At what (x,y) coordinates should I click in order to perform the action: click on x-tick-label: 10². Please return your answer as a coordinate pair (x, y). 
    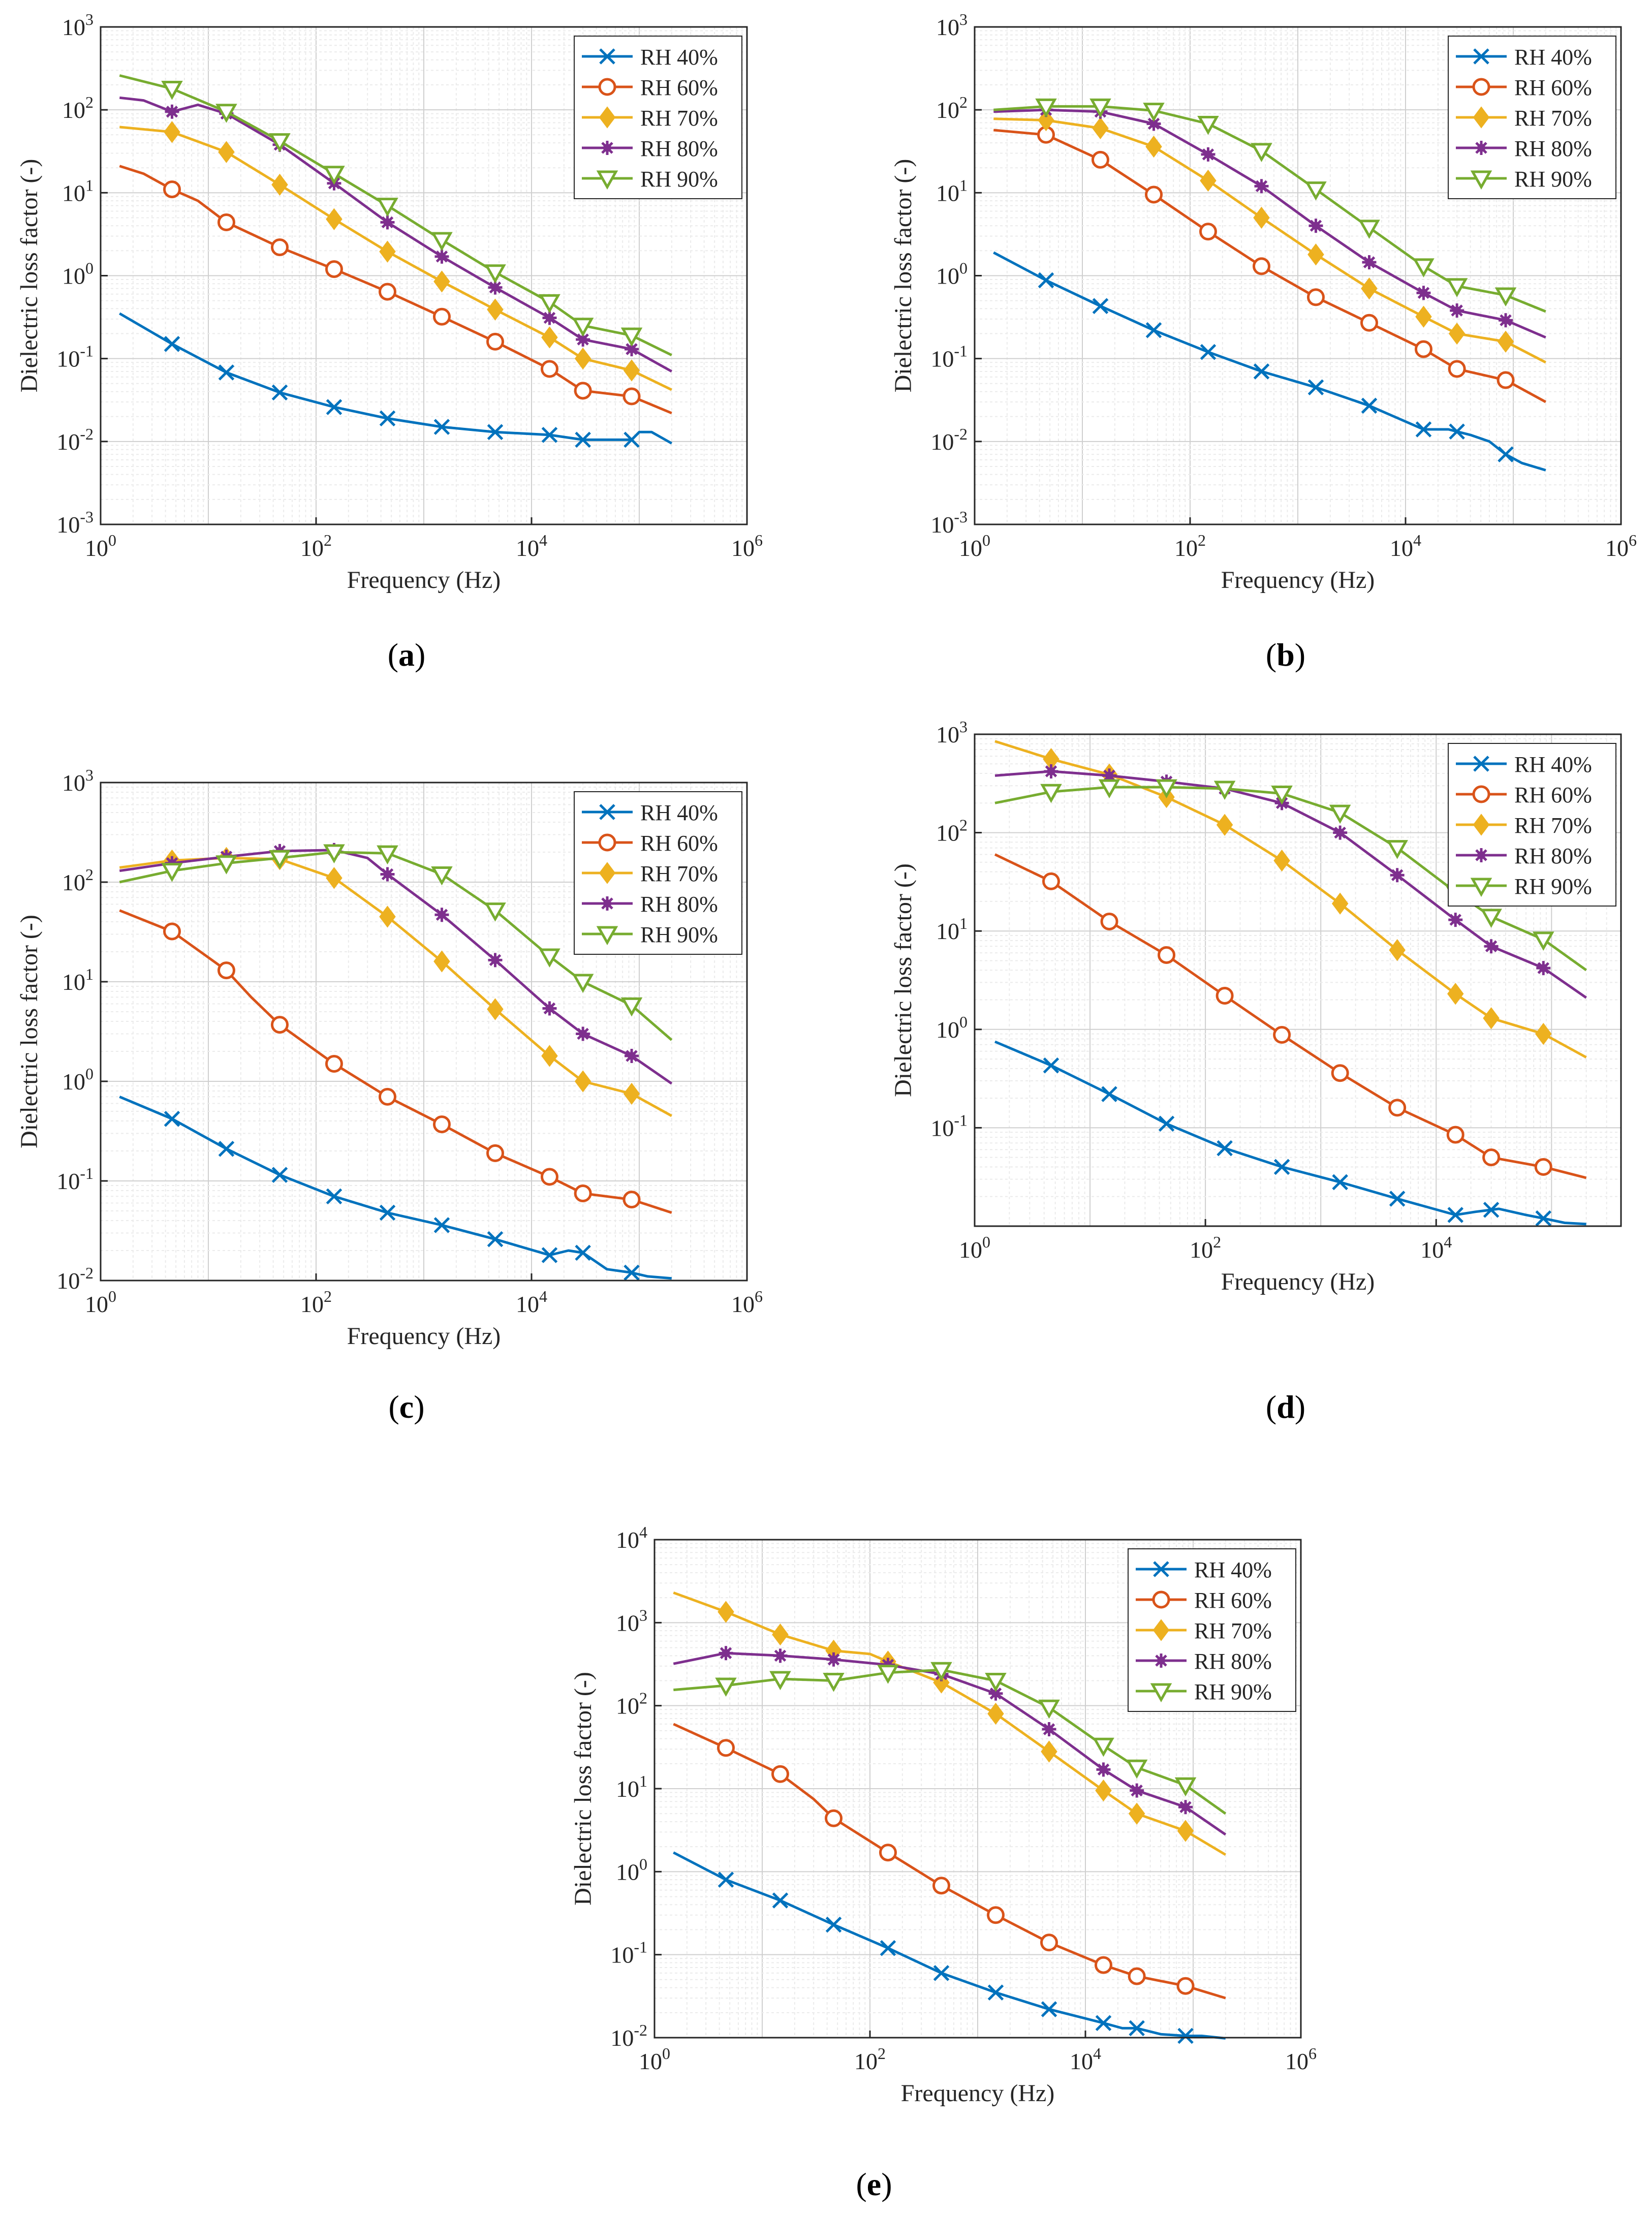
    Looking at the image, I should click on (1205, 1248).